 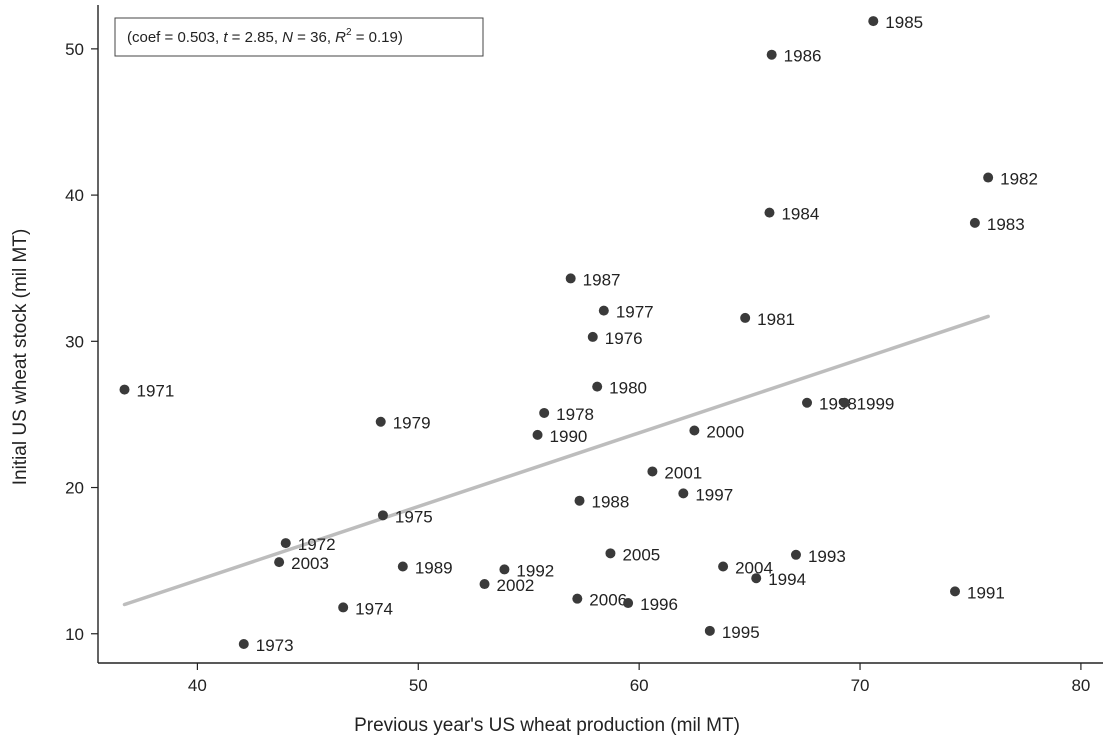 I want to click on stats-coef: 0.503, so click(x=196, y=37).